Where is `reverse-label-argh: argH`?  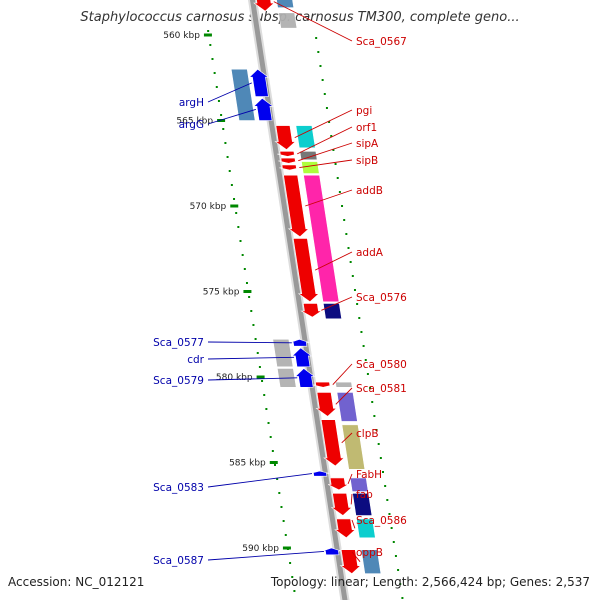 reverse-label-argh: argH is located at coordinates (191, 103).